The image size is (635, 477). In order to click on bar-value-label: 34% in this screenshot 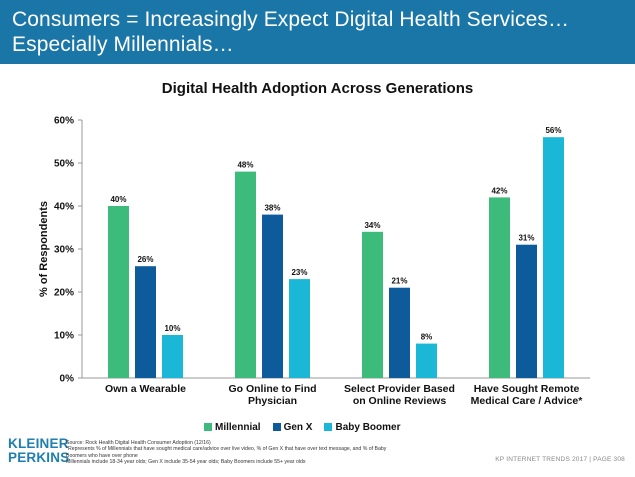, I will do `click(372, 225)`.